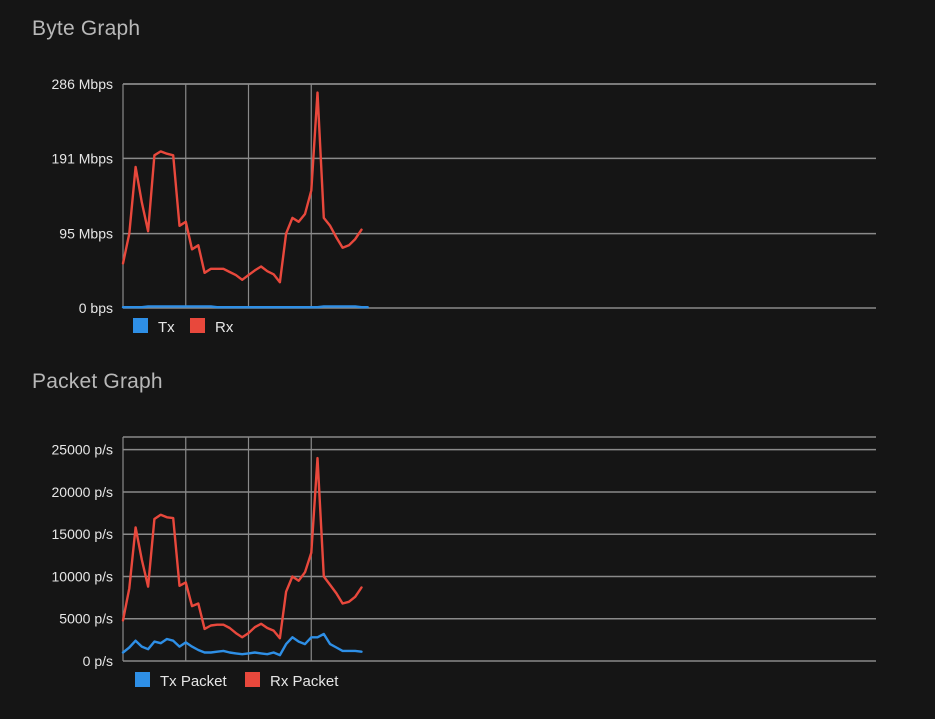 The width and height of the screenshot is (935, 719). What do you see at coordinates (197, 325) in the screenshot?
I see `byte-legend-swatch-rx` at bounding box center [197, 325].